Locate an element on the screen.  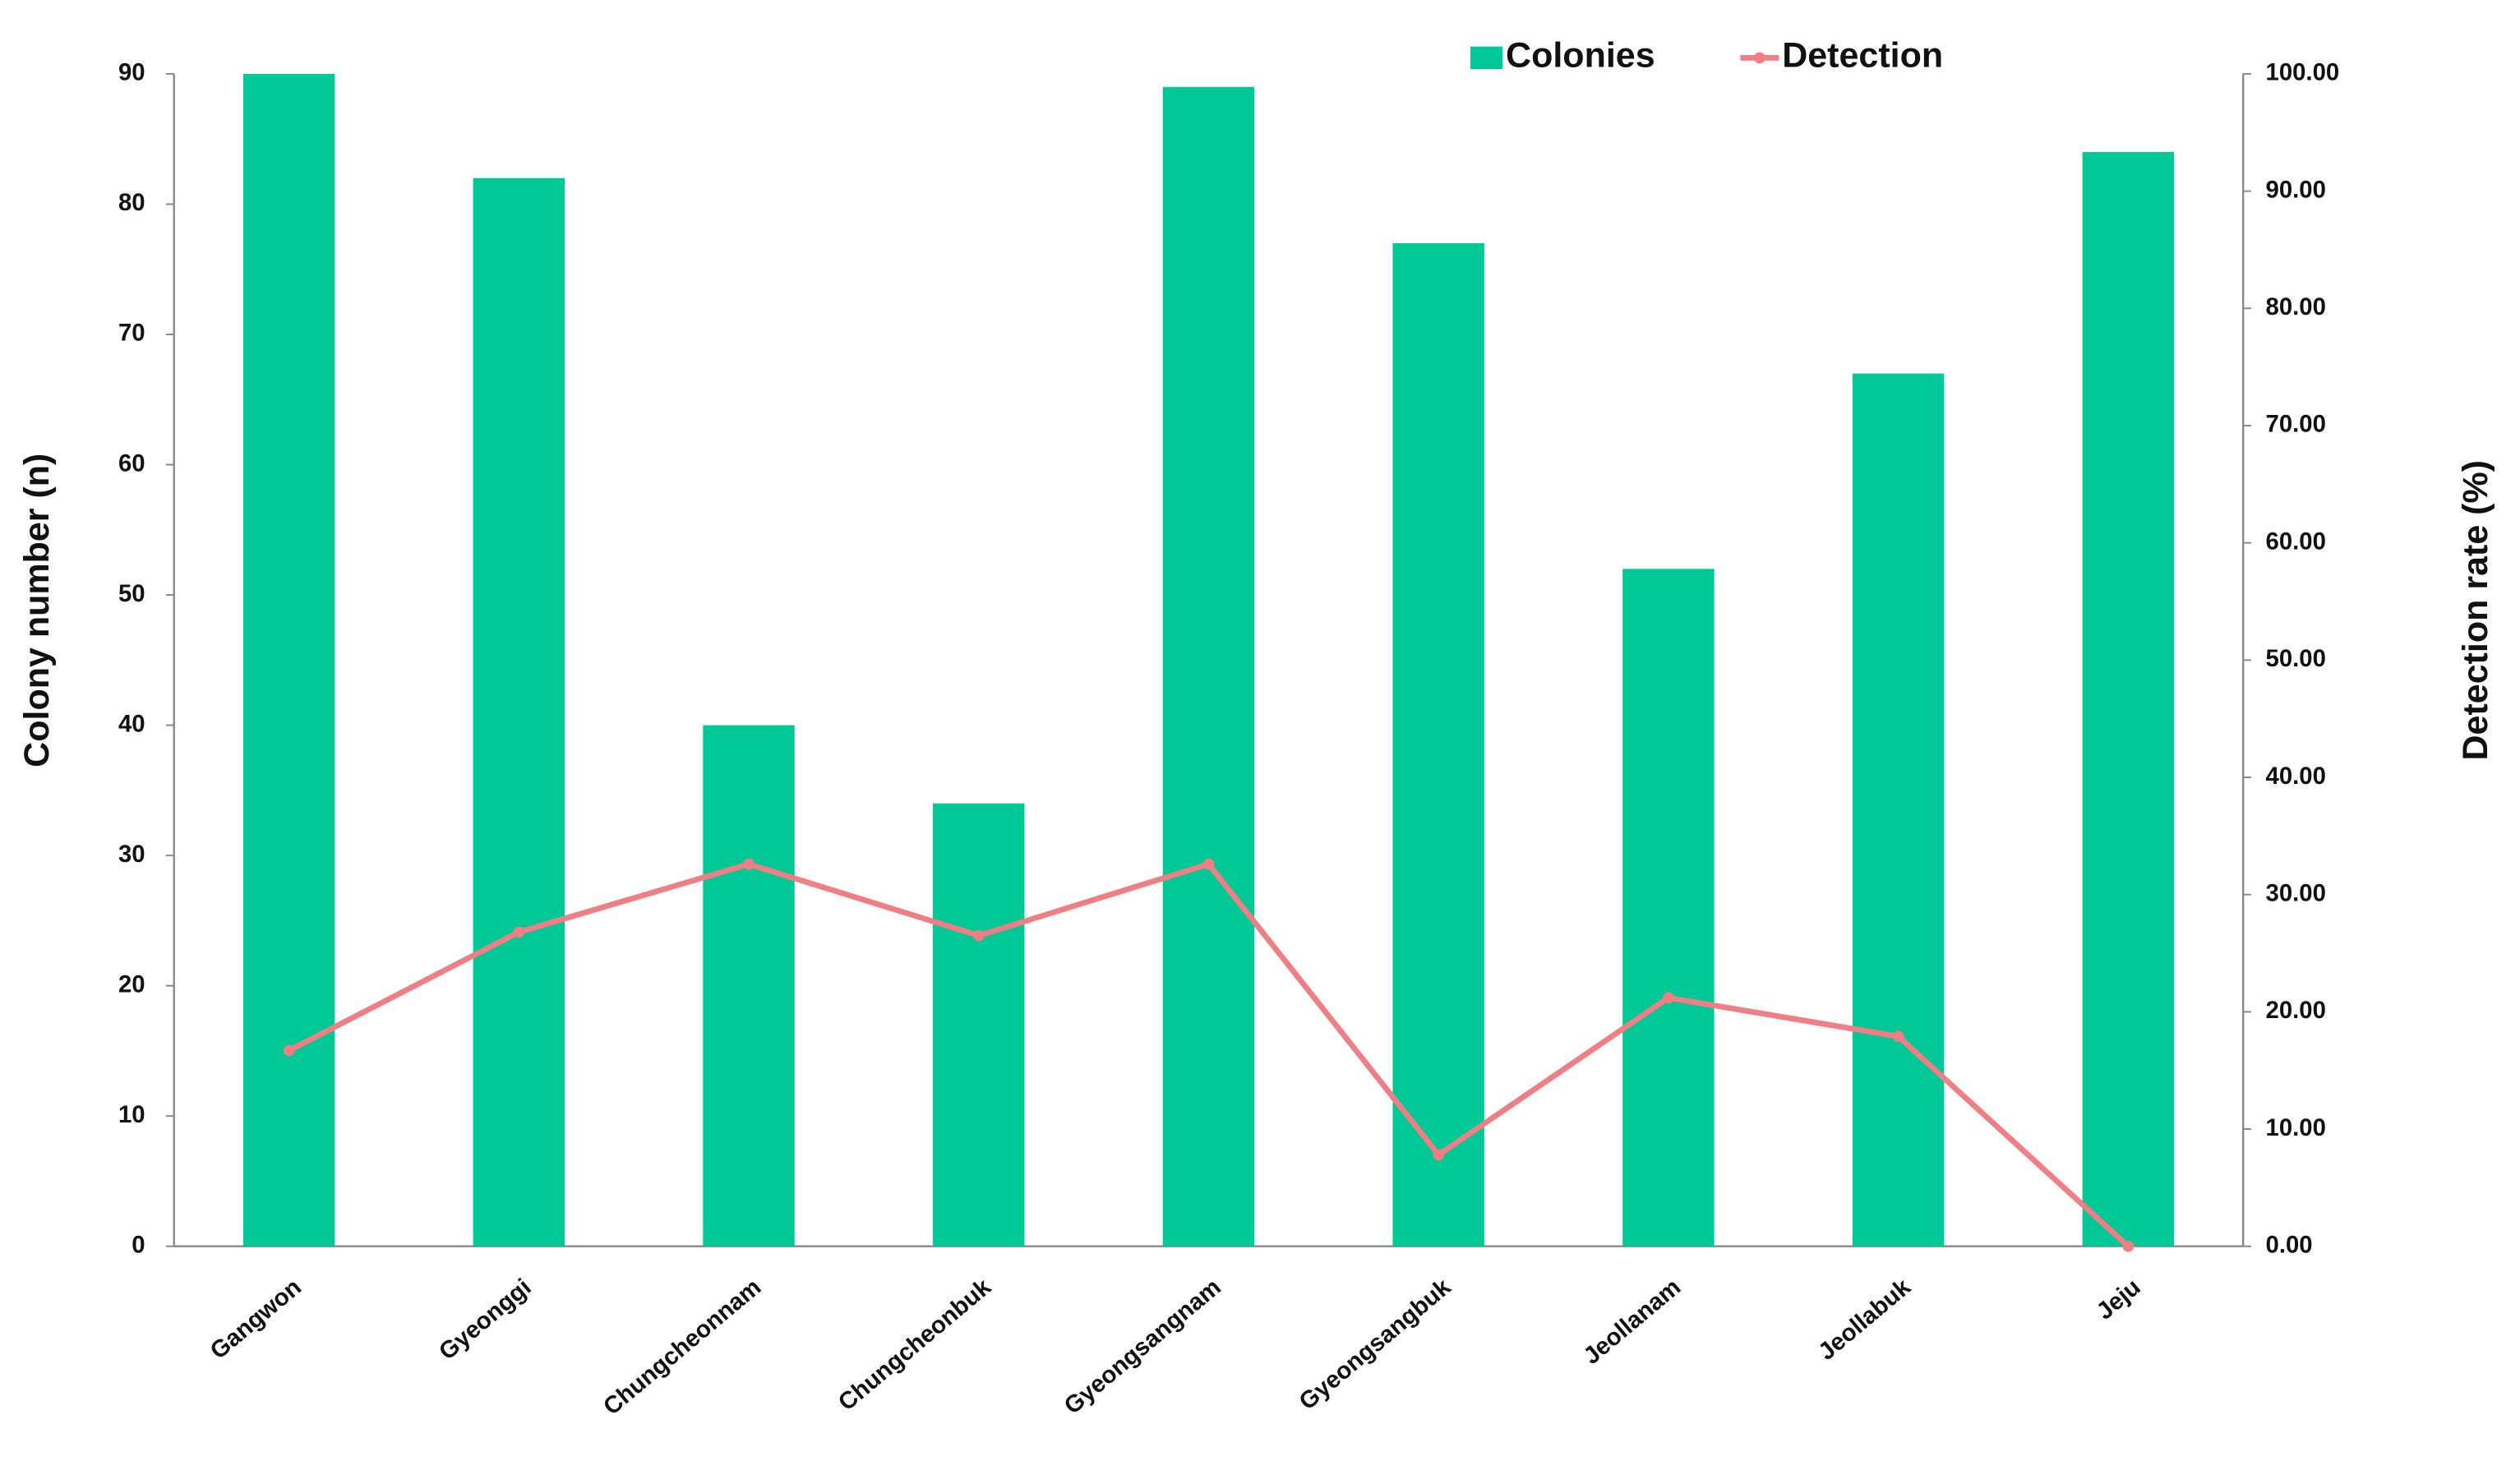
y2-axis-title: Detection rate (%) is located at coordinates (2475, 610).